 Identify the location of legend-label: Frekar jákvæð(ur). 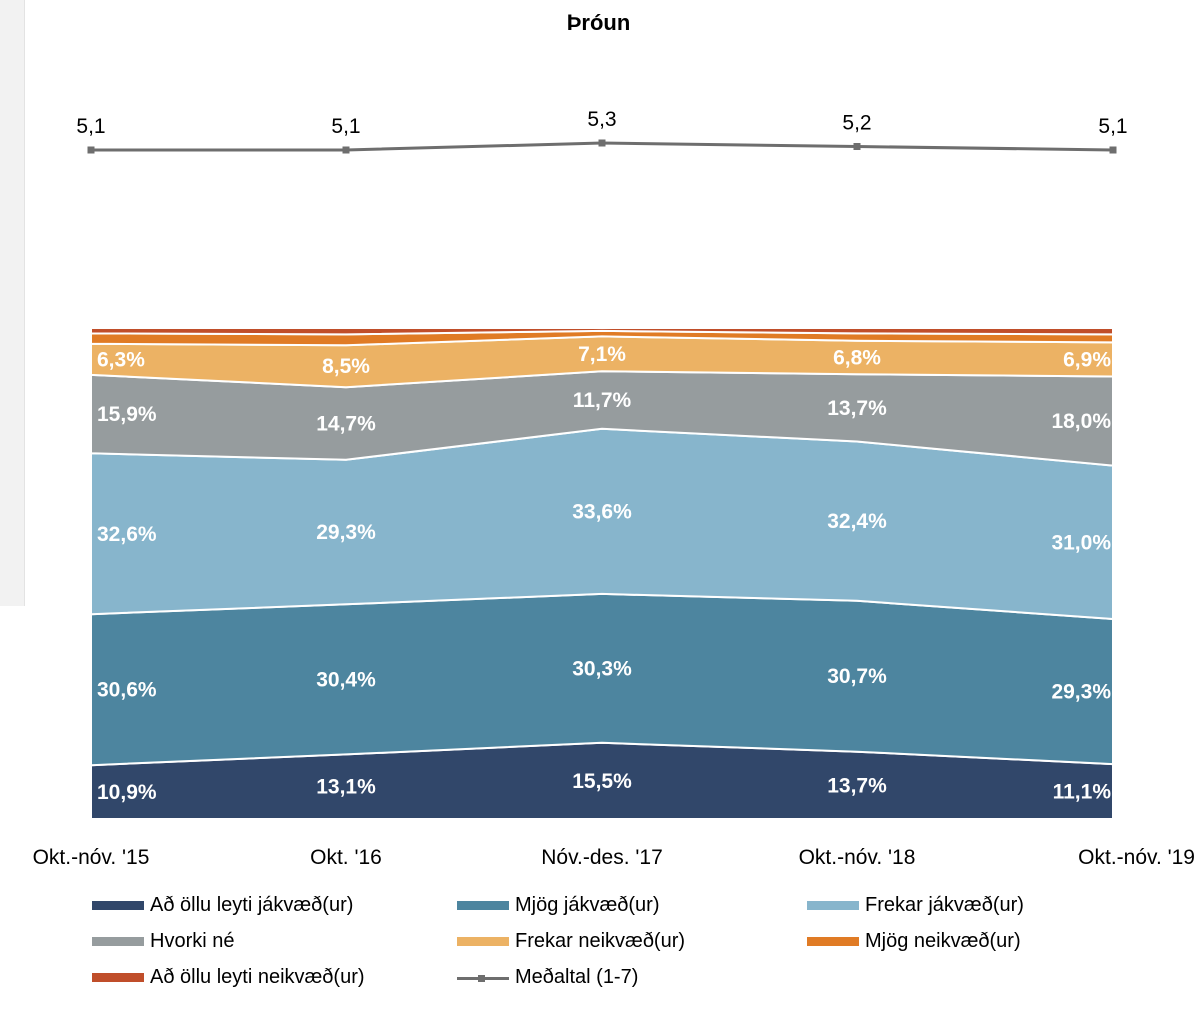
(944, 905).